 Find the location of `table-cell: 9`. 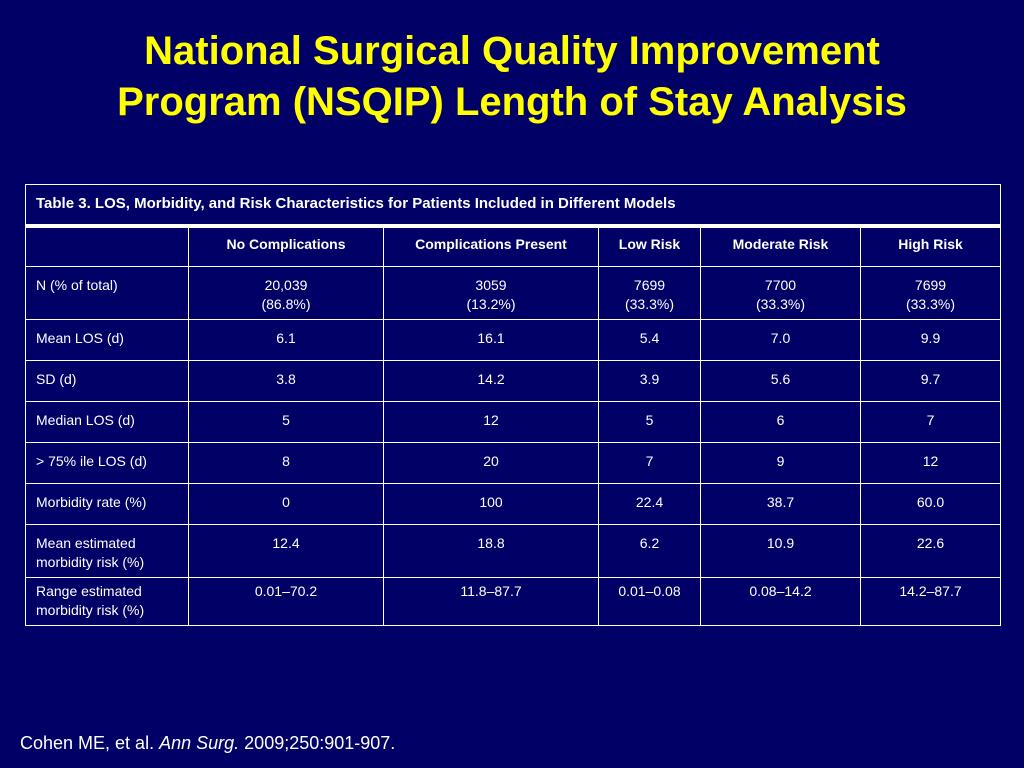

table-cell: 9 is located at coordinates (780, 463).